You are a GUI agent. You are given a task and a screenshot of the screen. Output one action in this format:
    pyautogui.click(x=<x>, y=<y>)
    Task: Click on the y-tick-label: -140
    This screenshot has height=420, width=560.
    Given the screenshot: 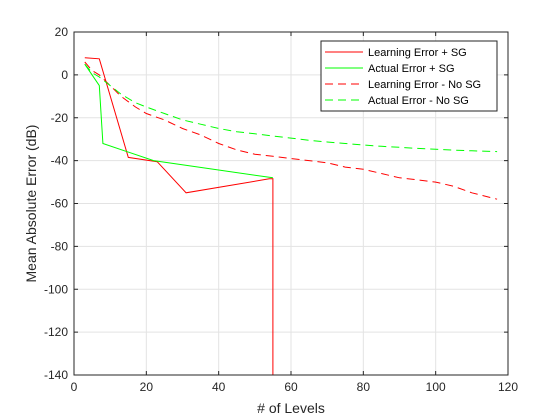 What is the action you would take?
    pyautogui.click(x=56, y=375)
    